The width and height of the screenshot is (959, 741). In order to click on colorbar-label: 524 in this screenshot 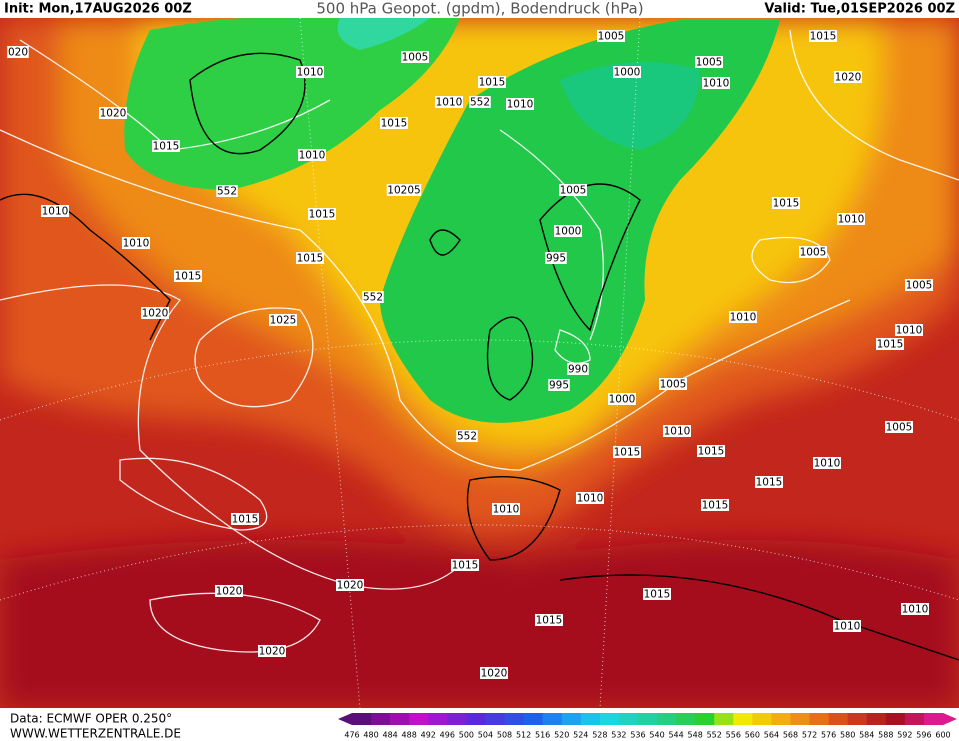, I will do `click(580, 735)`.